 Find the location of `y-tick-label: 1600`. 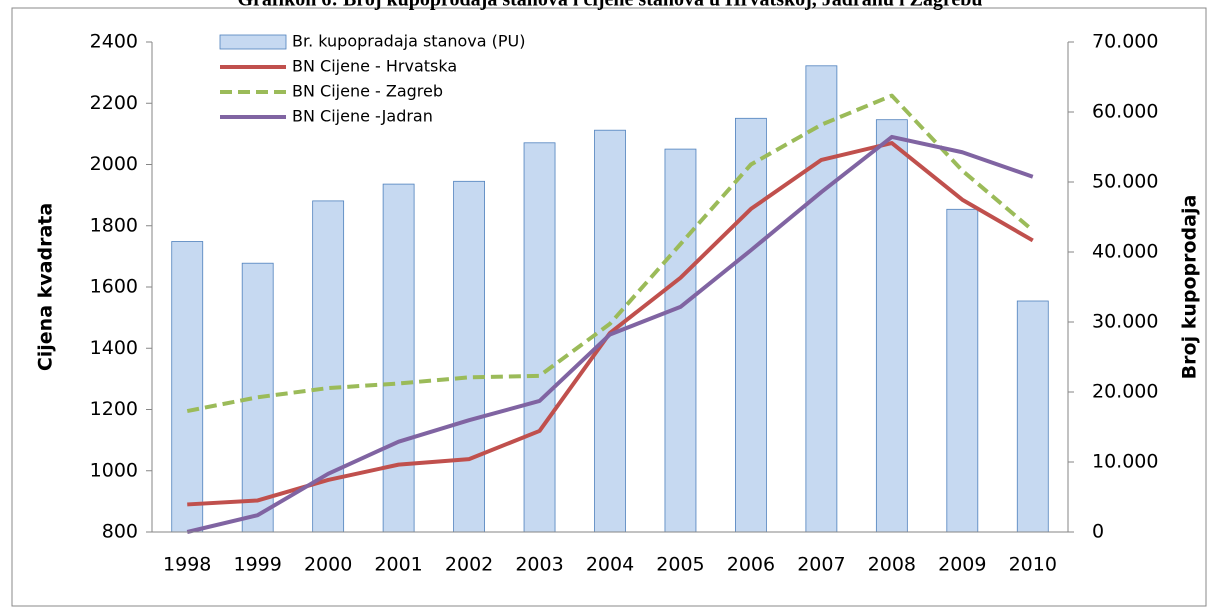

y-tick-label: 1600 is located at coordinates (114, 287).